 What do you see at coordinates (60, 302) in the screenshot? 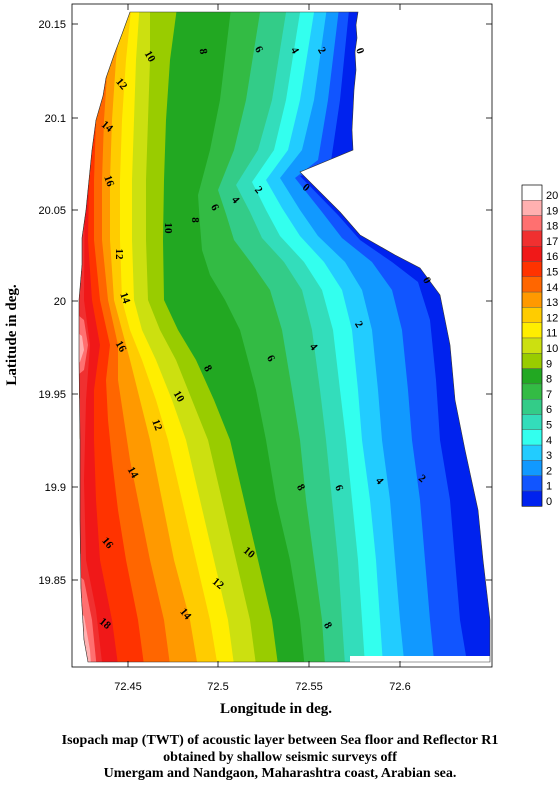
I see `y-tick-label: 20` at bounding box center [60, 302].